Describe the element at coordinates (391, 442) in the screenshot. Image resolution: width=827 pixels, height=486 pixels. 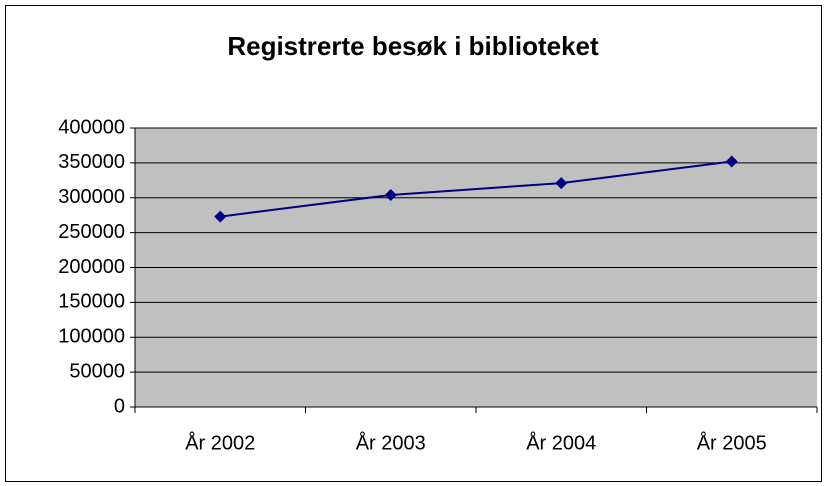
I see `x-tick-label: År 2003` at that location.